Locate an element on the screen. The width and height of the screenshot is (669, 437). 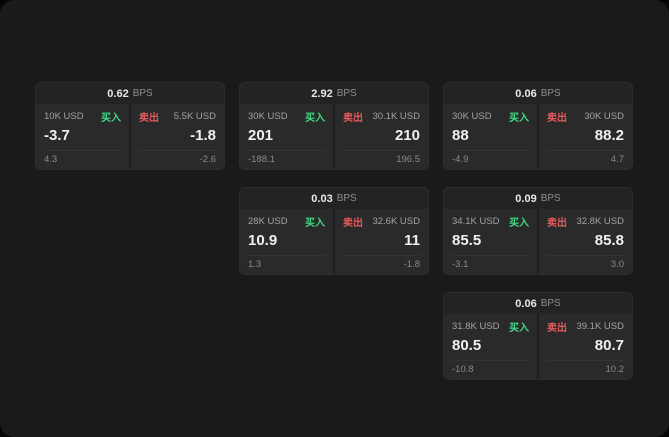
buy-delta: 4.3 is located at coordinates (82, 157).